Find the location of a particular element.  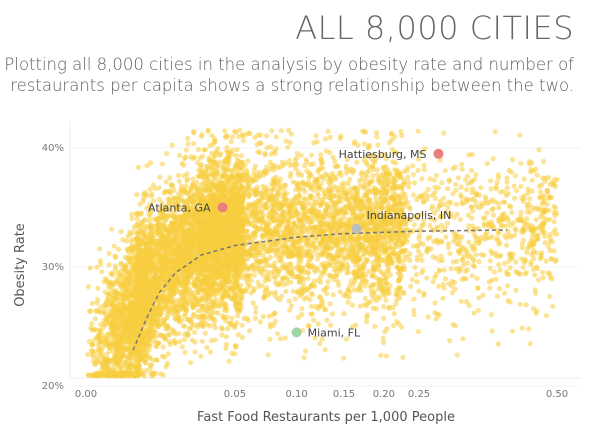

chart-title: ALL 8,000 CITIES is located at coordinates (434, 28).